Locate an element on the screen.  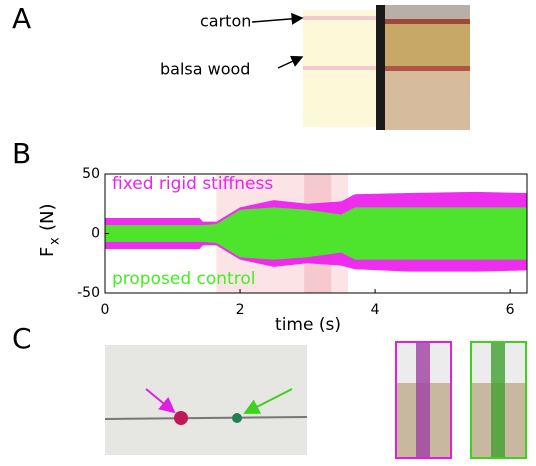
label: carton is located at coordinates (225, 21).